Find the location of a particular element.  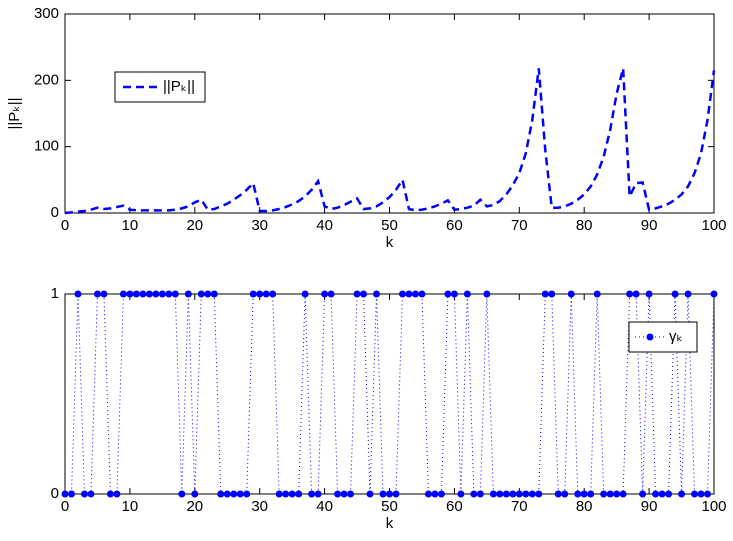

x-tick-label: 60 is located at coordinates (454, 506).